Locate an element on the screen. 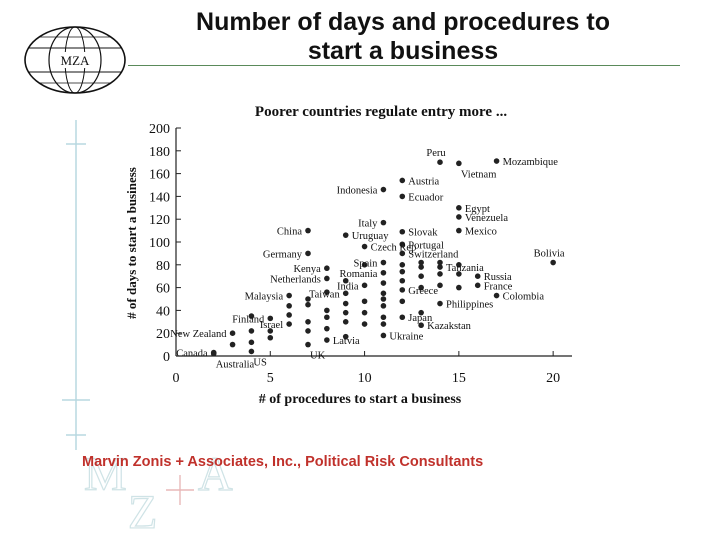  page-title-line-2: start a business is located at coordinates (403, 51).